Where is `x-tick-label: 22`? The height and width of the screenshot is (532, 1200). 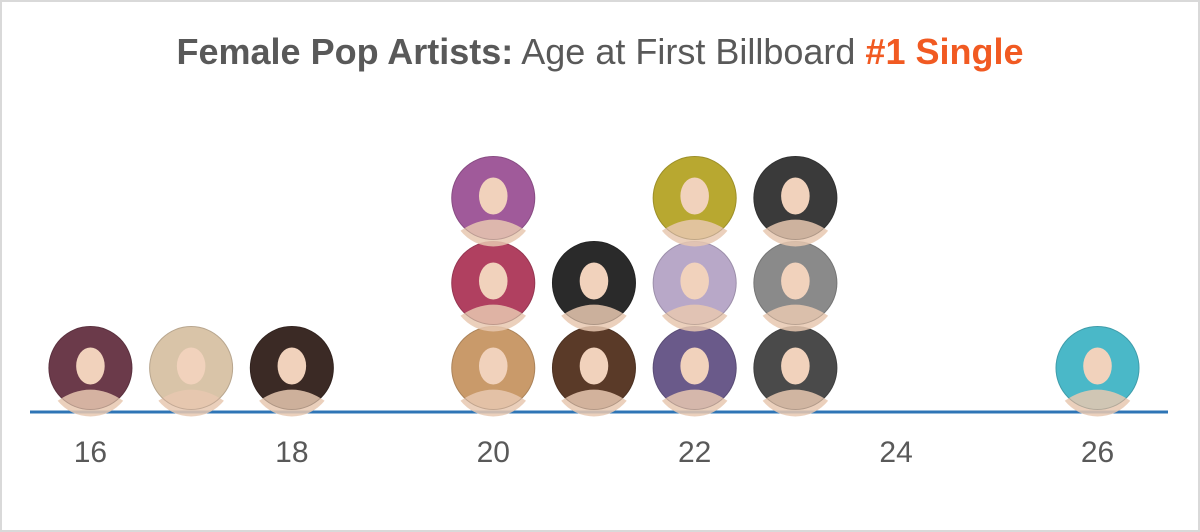 x-tick-label: 22 is located at coordinates (694, 452).